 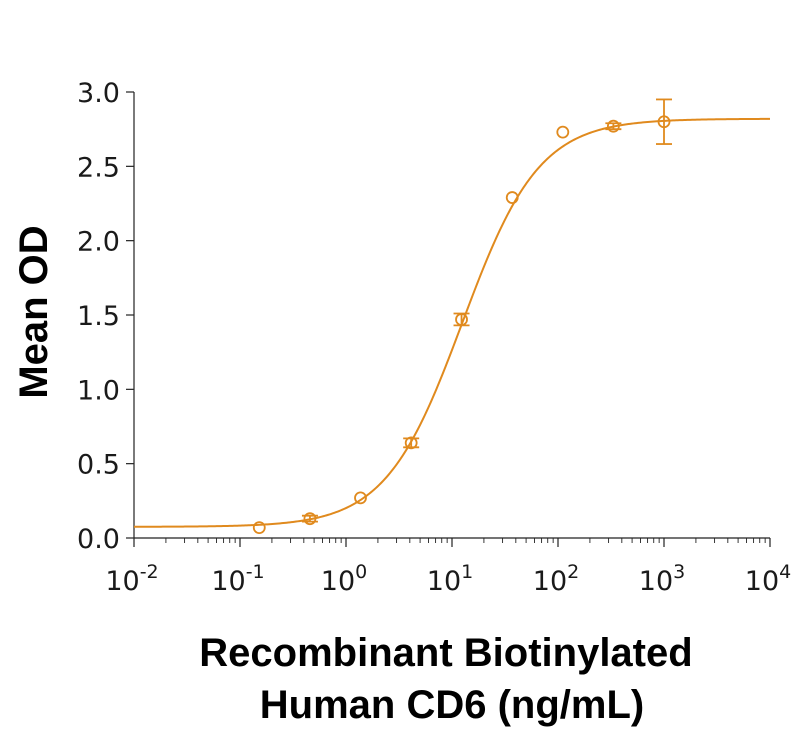 I want to click on y-tick-label: 0.0, so click(x=98, y=539).